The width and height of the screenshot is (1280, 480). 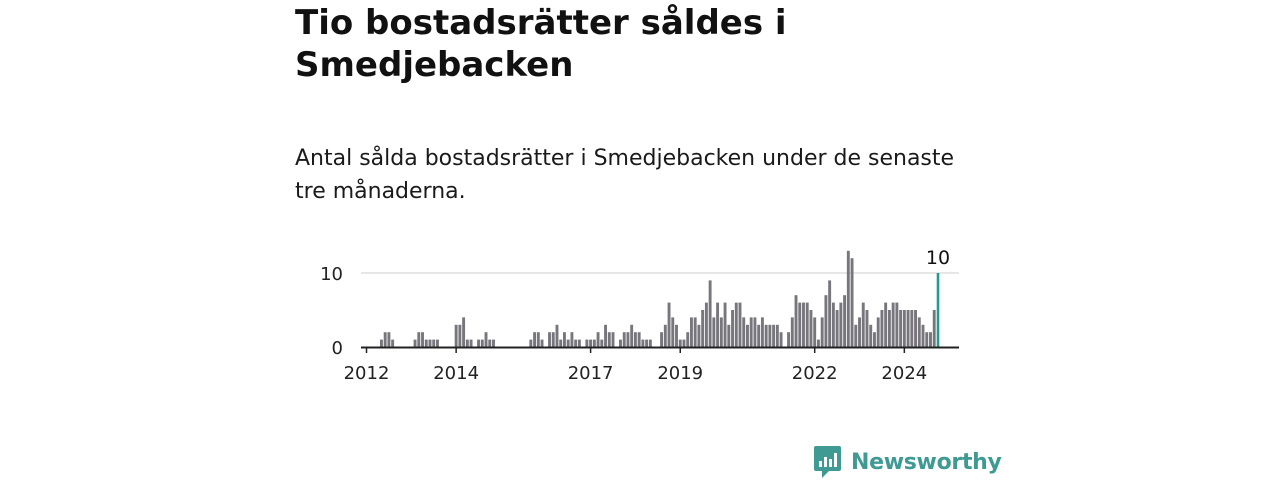 What do you see at coordinates (337, 348) in the screenshot?
I see `y-tick-label: 0` at bounding box center [337, 348].